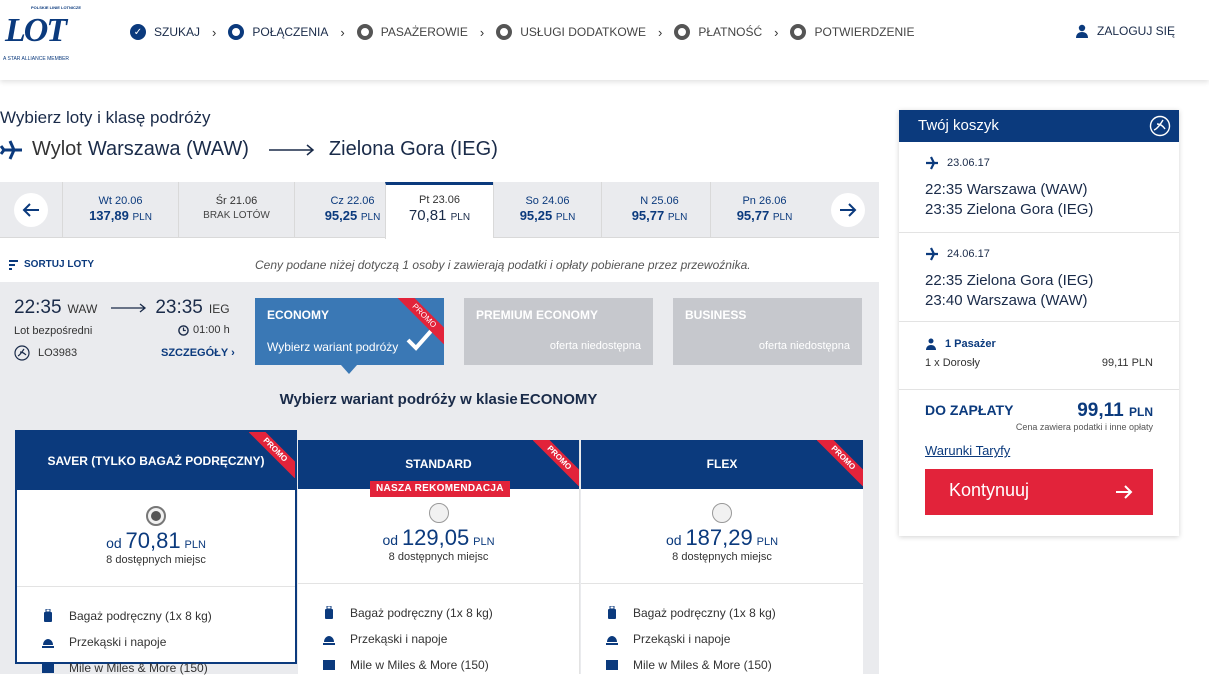 This screenshot has width=1209, height=681. Describe the element at coordinates (547, 215) in the screenshot. I see `date-price: 95,25 PLN` at that location.